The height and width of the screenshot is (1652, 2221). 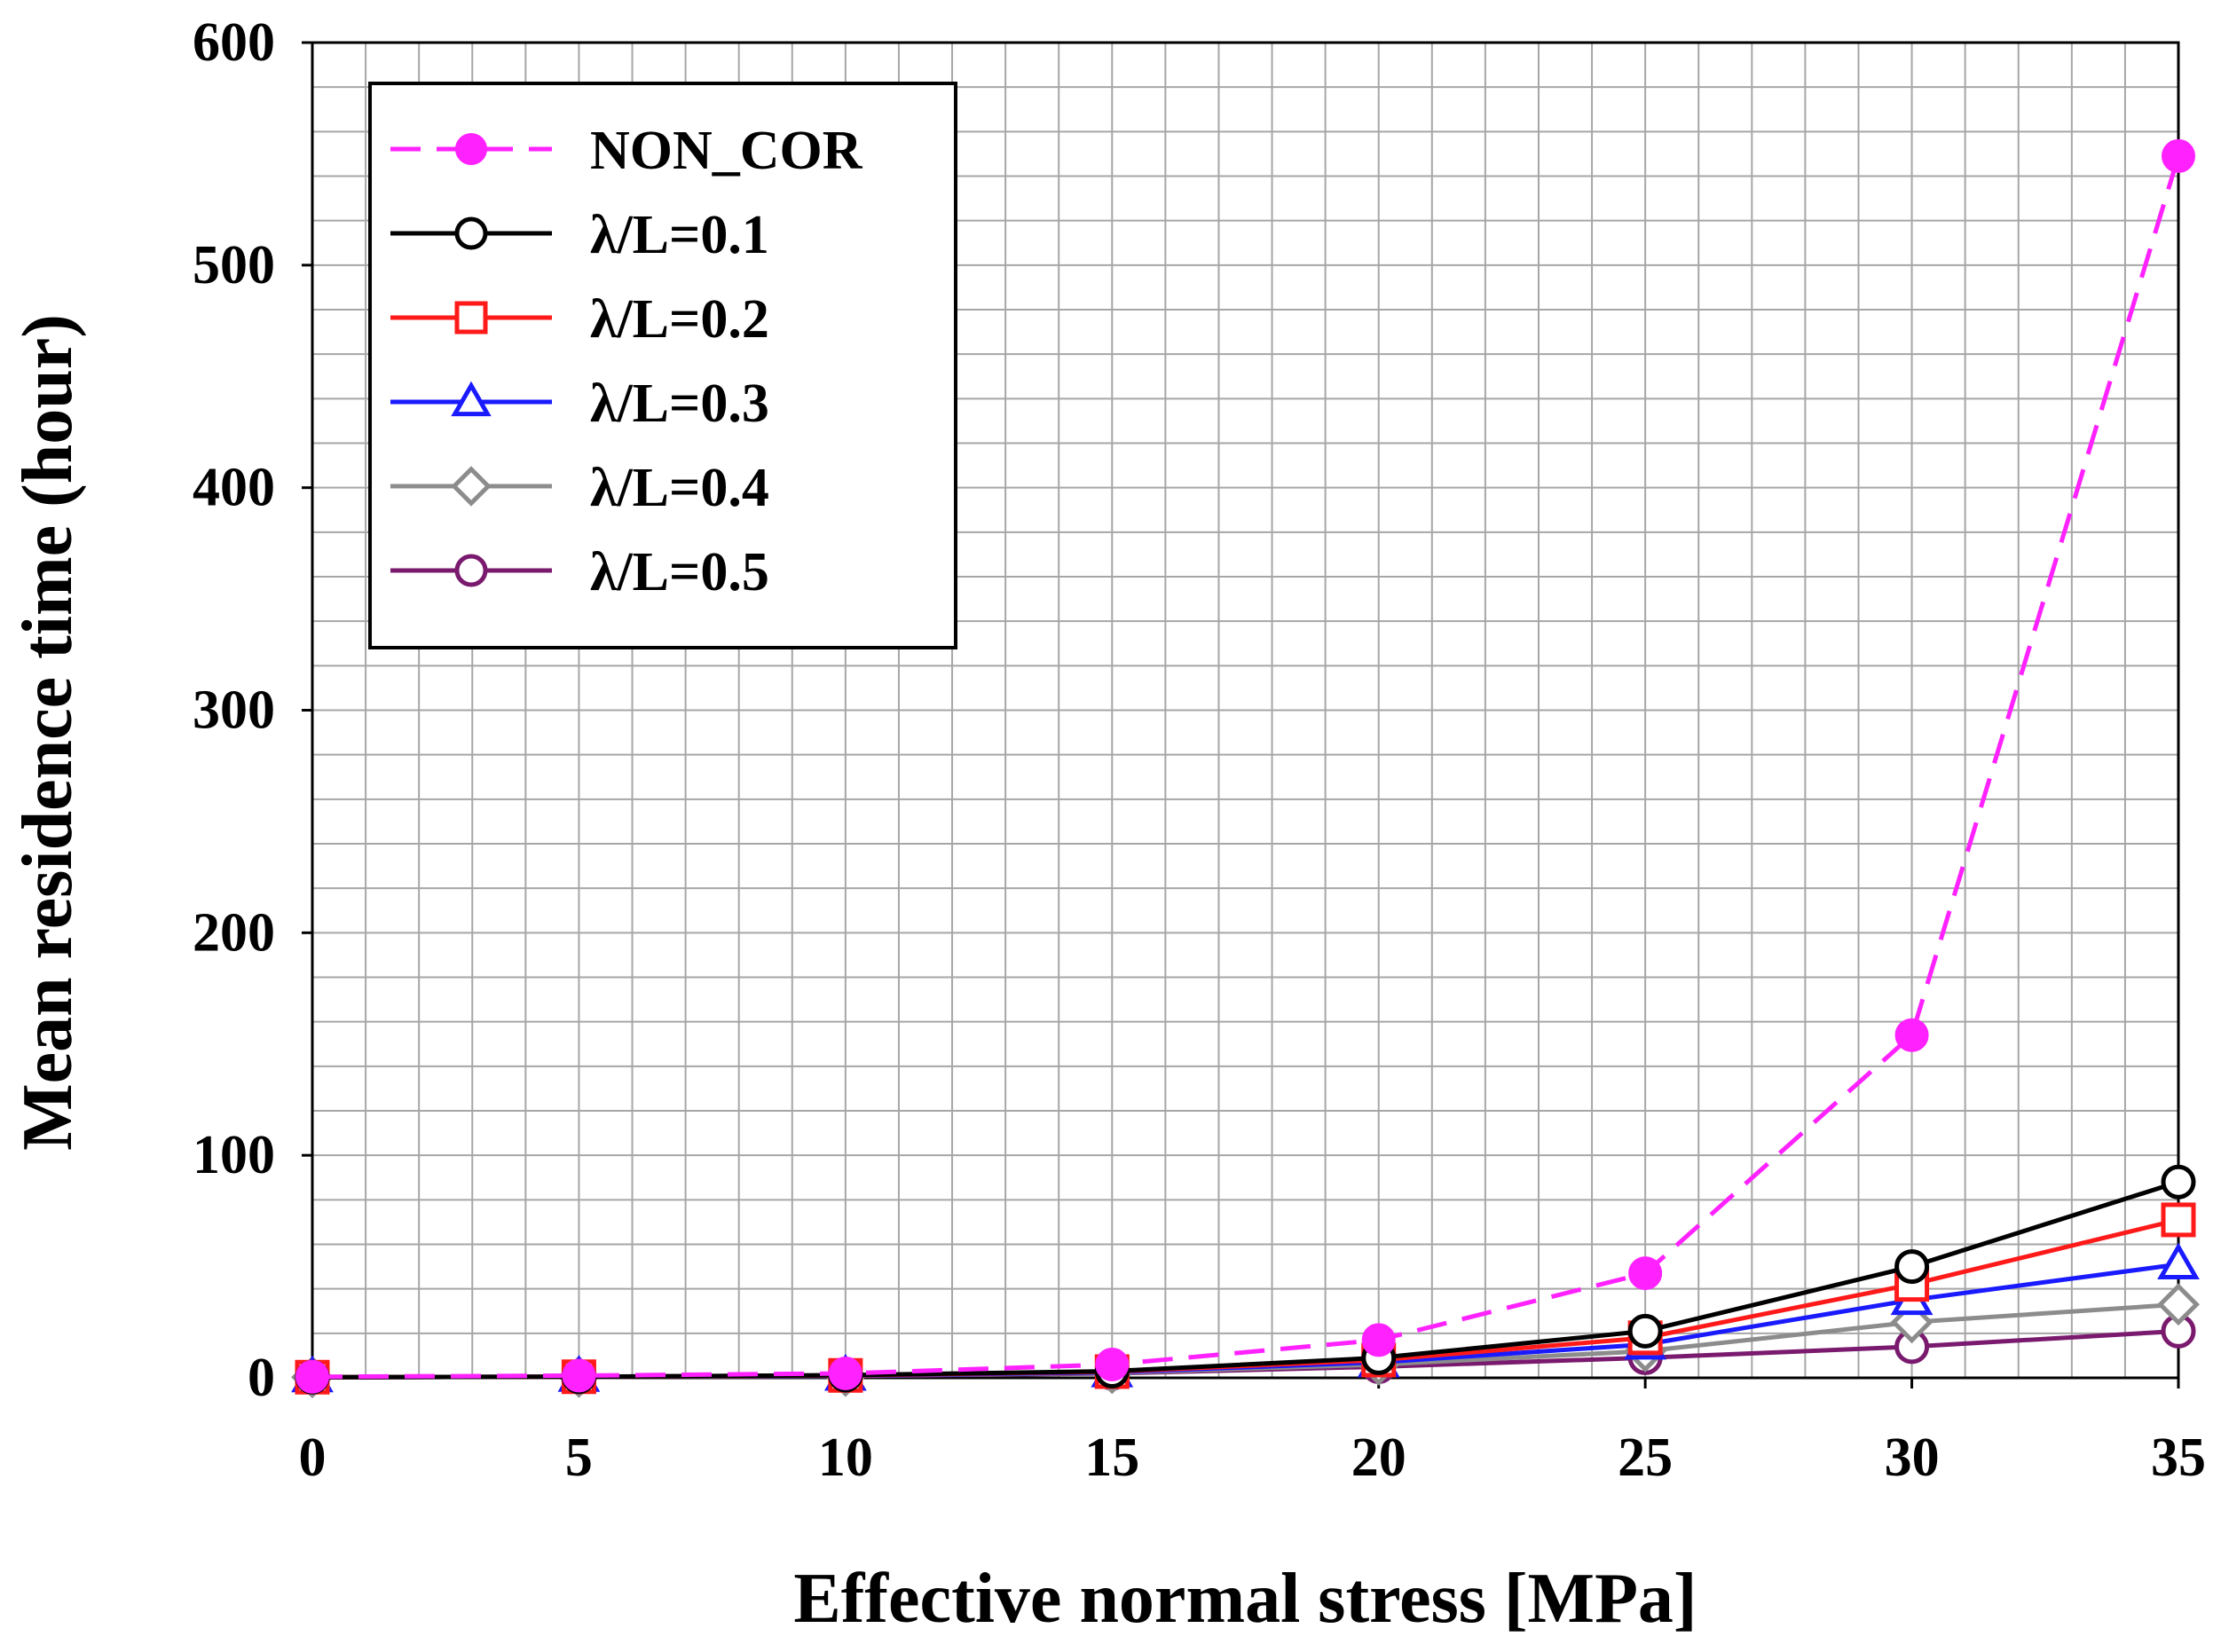 What do you see at coordinates (579, 404) in the screenshot?
I see `legend-entry: λ/L=0.3` at bounding box center [579, 404].